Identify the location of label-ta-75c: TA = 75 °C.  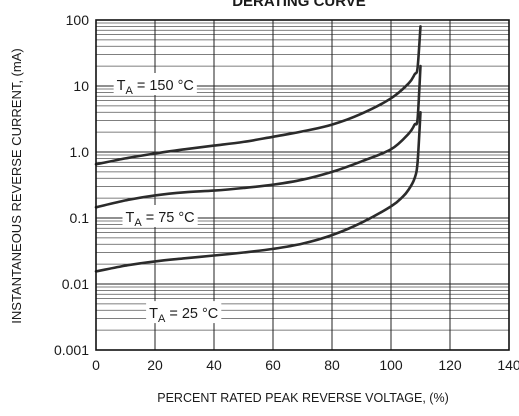
(160, 217).